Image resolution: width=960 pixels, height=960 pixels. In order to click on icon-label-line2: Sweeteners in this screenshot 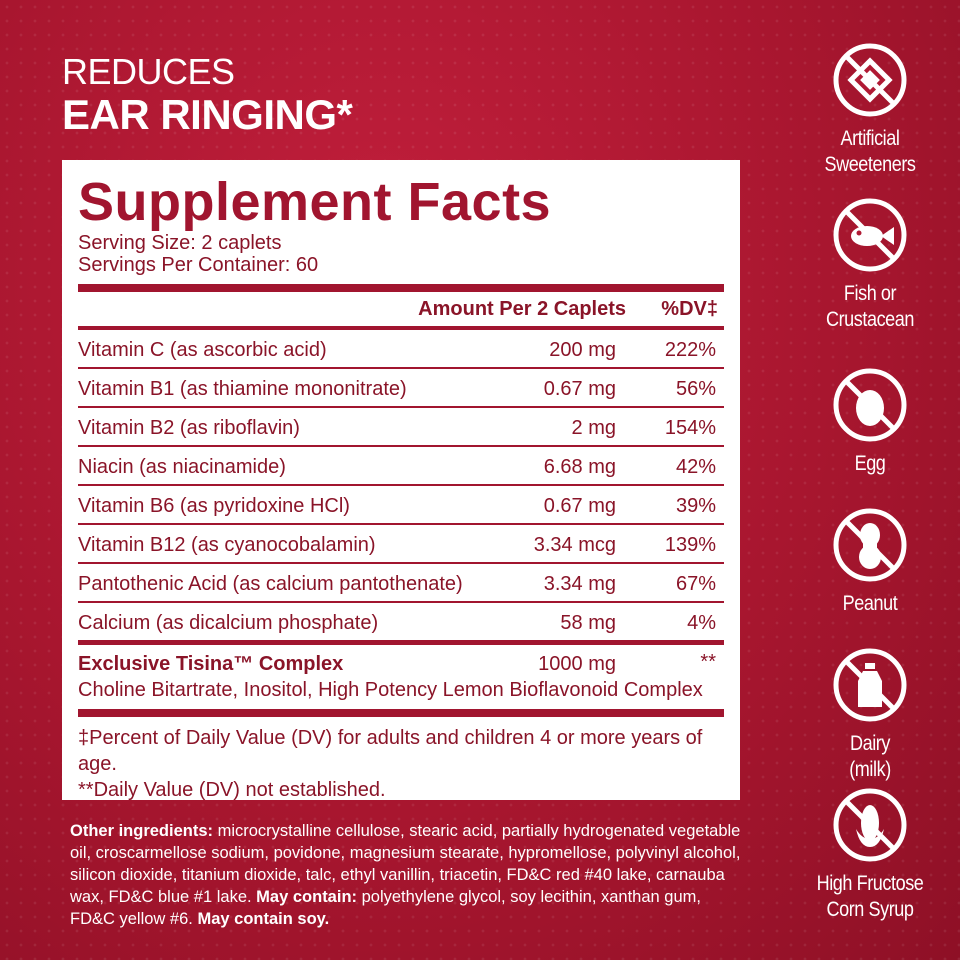, I will do `click(870, 164)`.